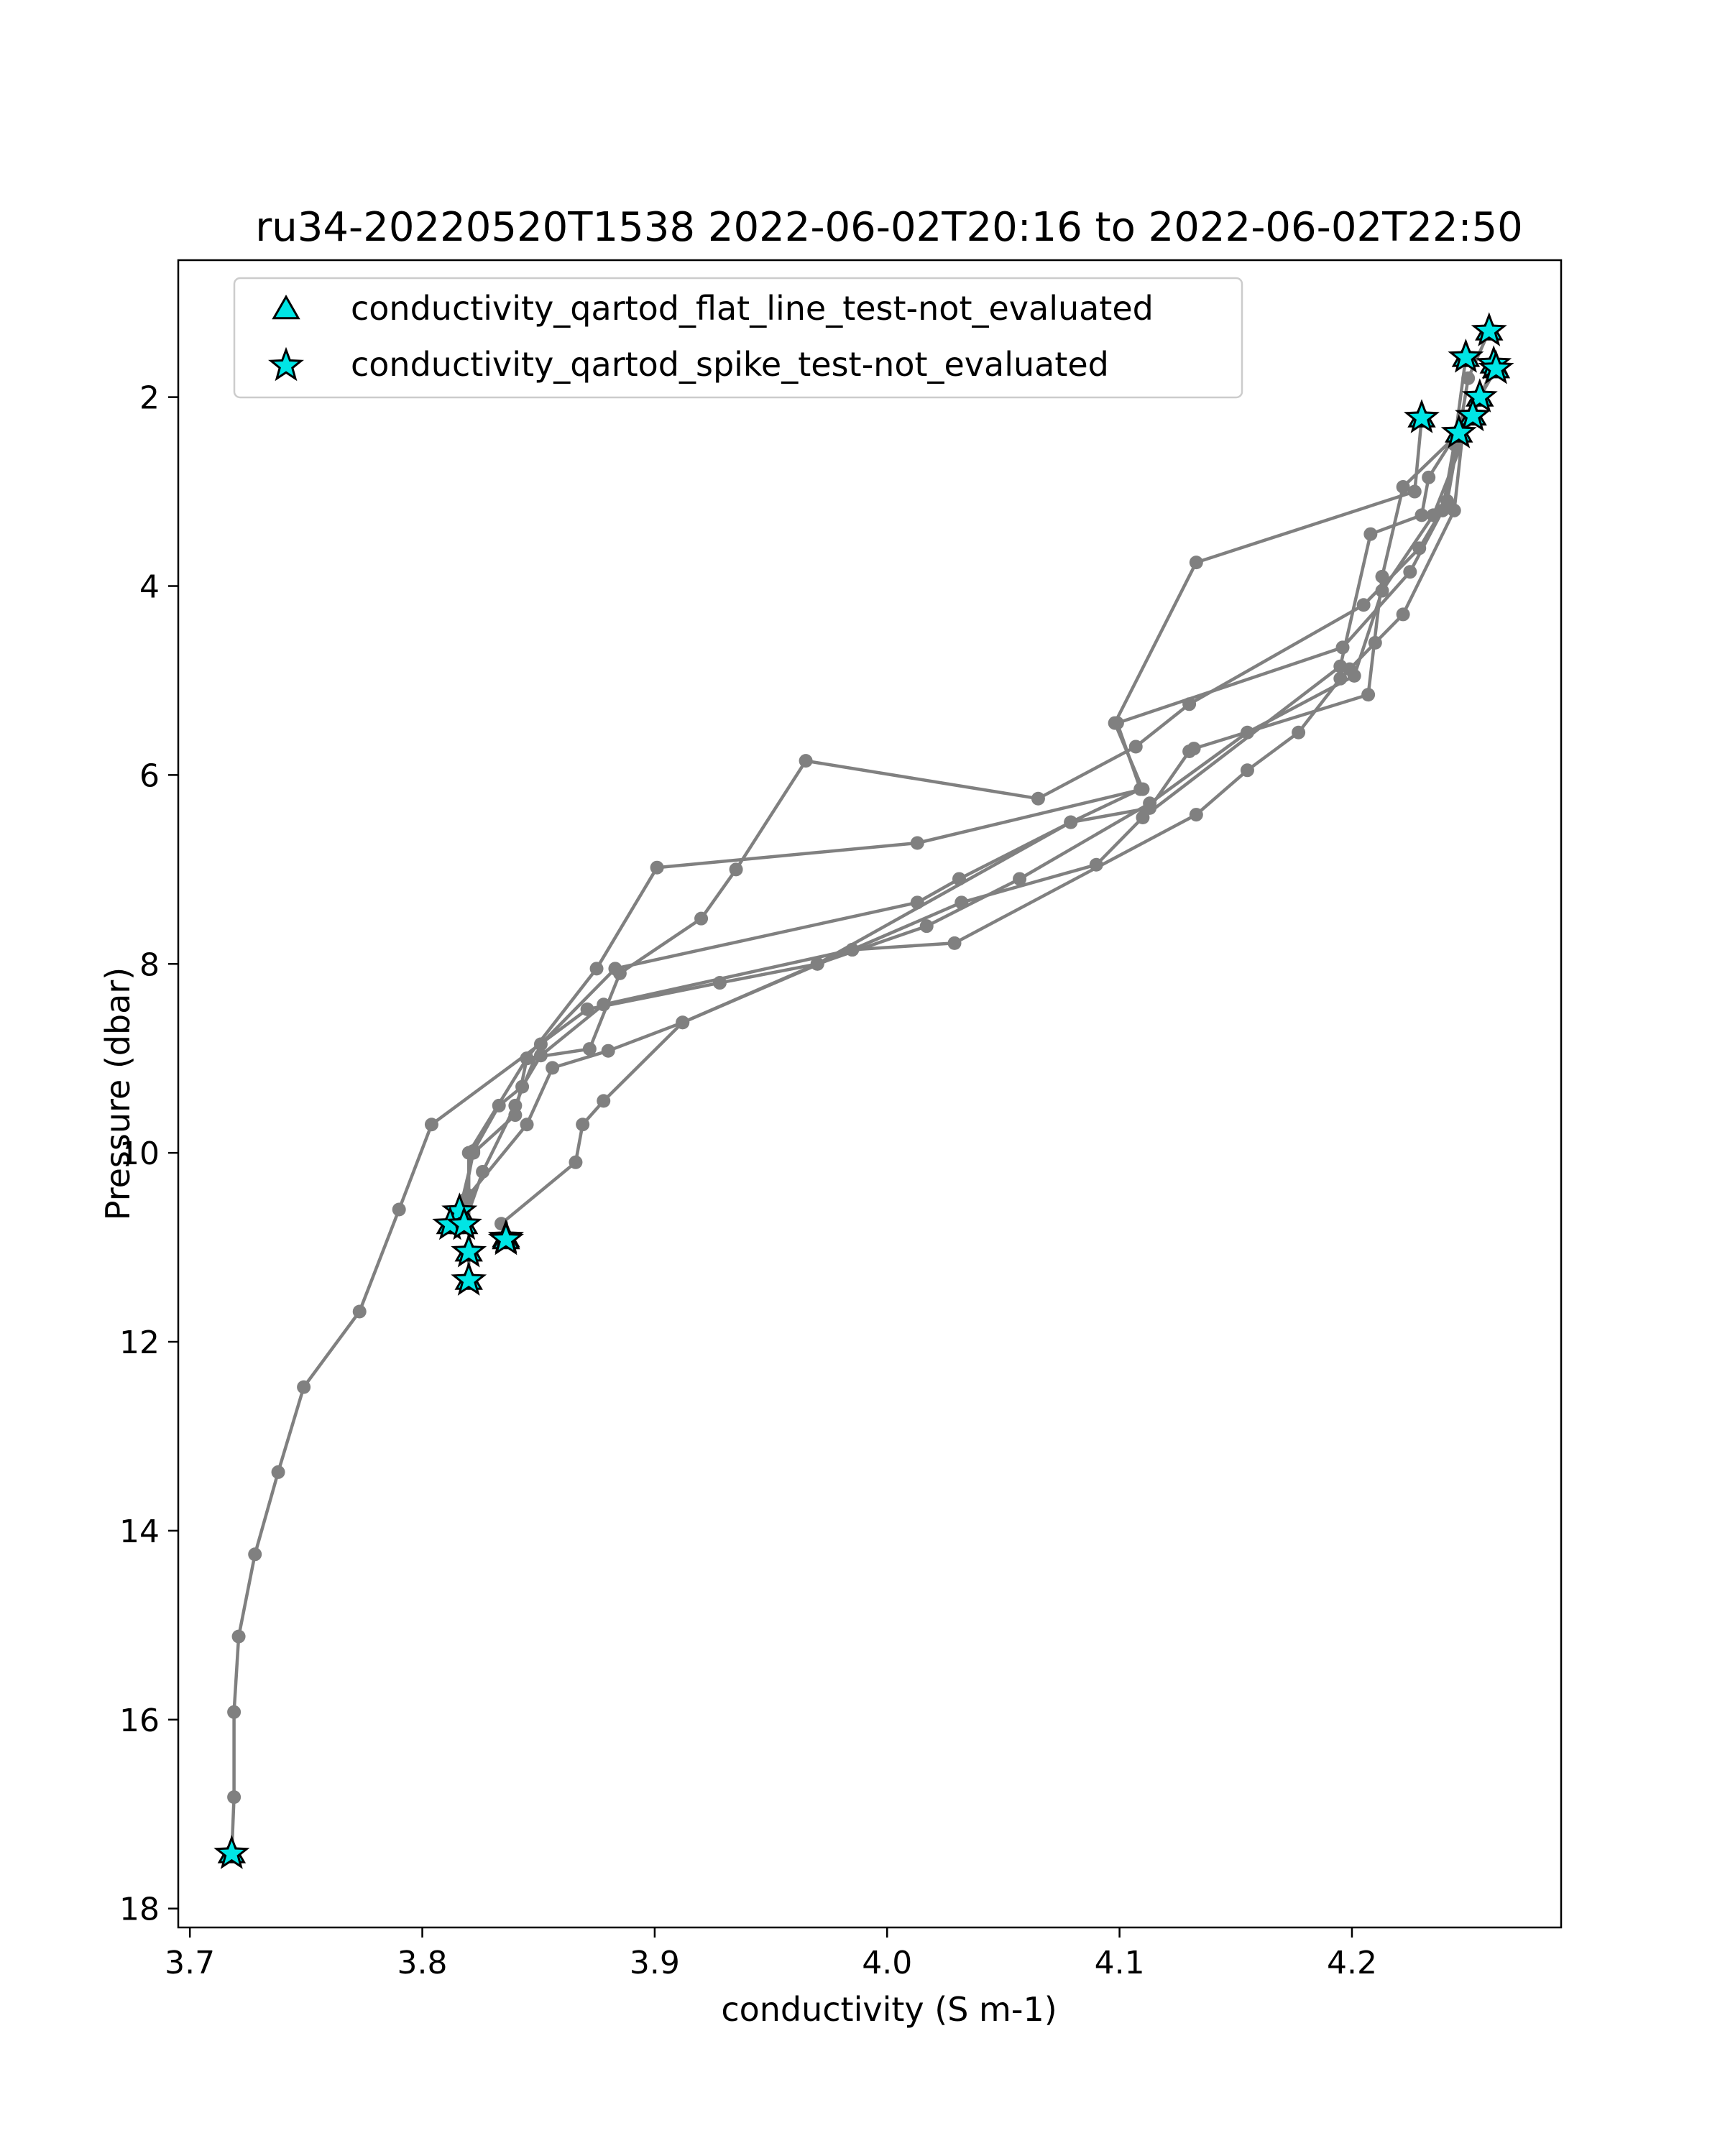 This screenshot has width=1725, height=2156. What do you see at coordinates (286, 364) in the screenshot?
I see `legend-star-icon` at bounding box center [286, 364].